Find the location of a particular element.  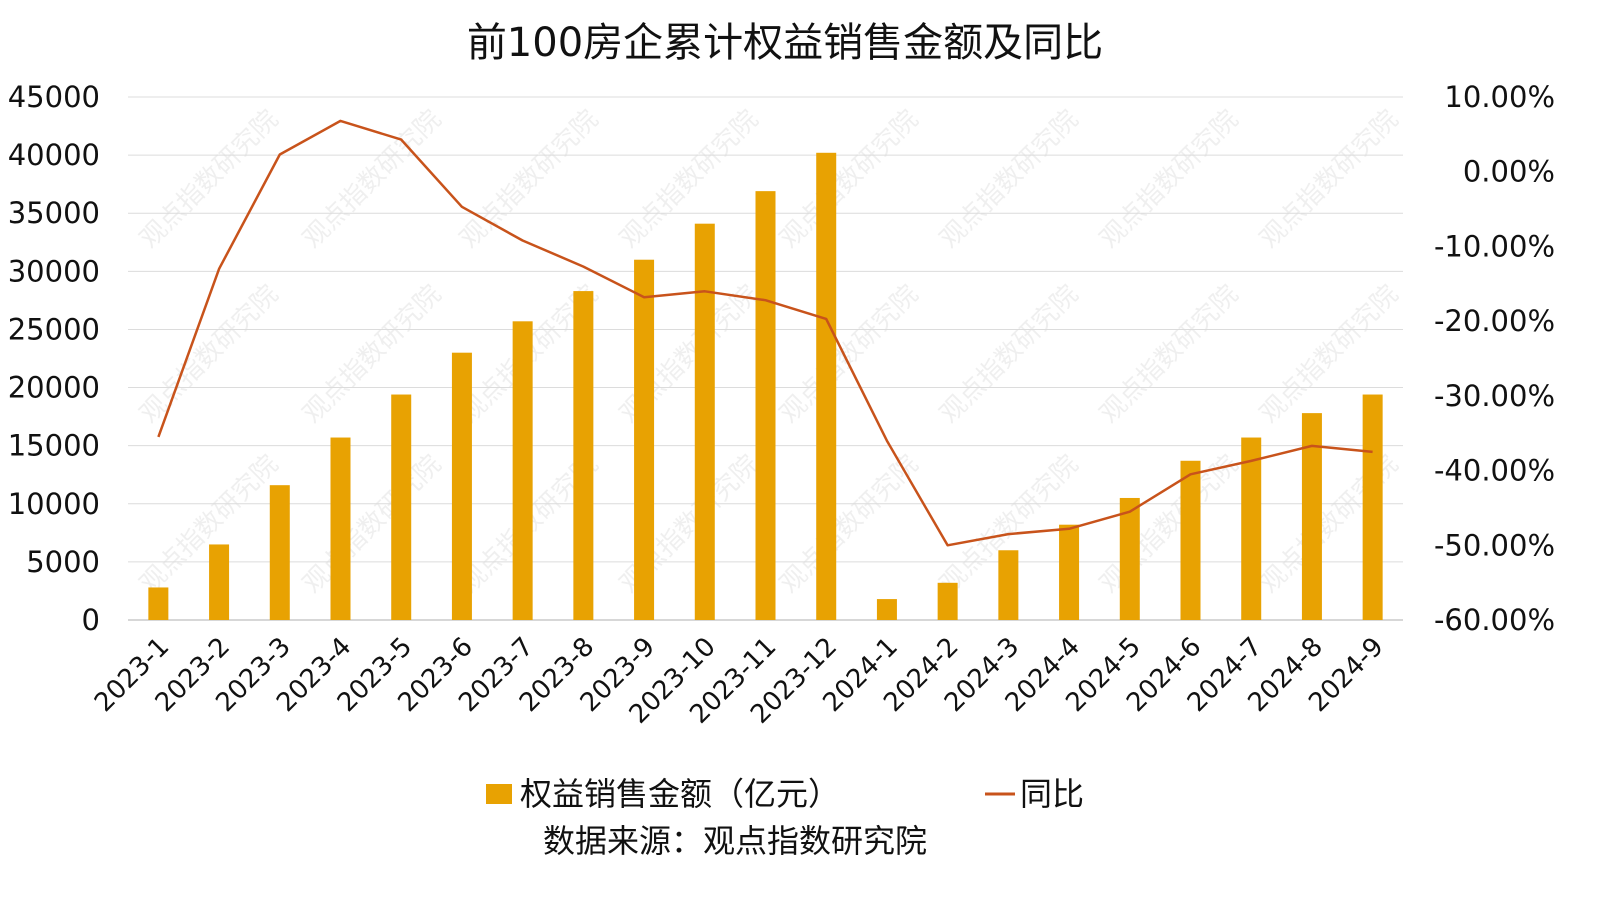

chart-title: 前100房企累计权益销售金额及同比 is located at coordinates (785, 43).